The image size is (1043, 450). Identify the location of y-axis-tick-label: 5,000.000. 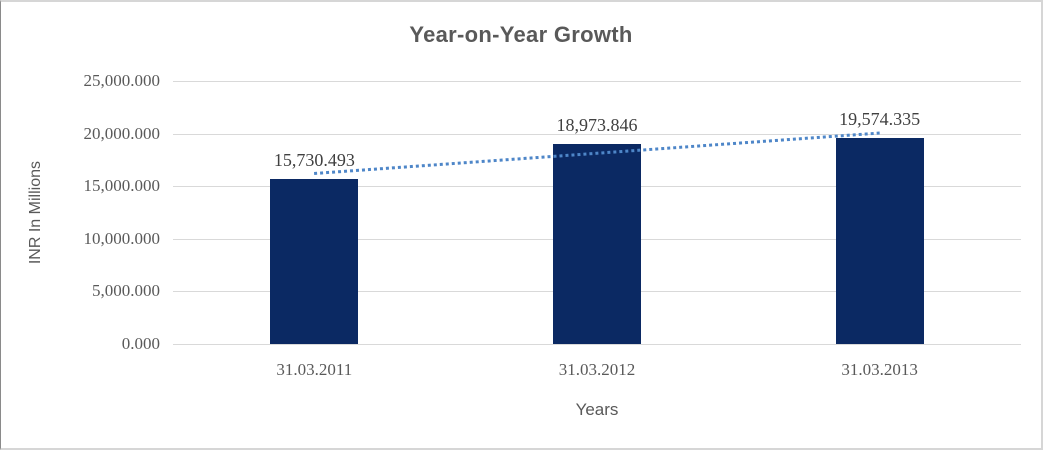
(126, 291).